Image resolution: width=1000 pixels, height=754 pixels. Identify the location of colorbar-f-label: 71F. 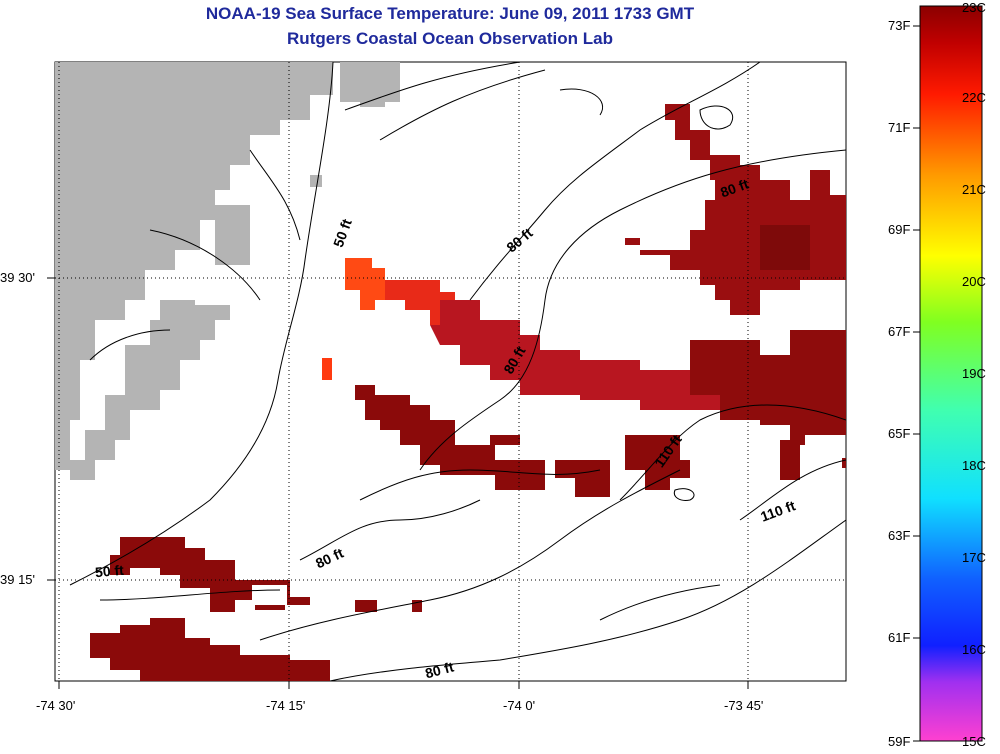
(899, 127).